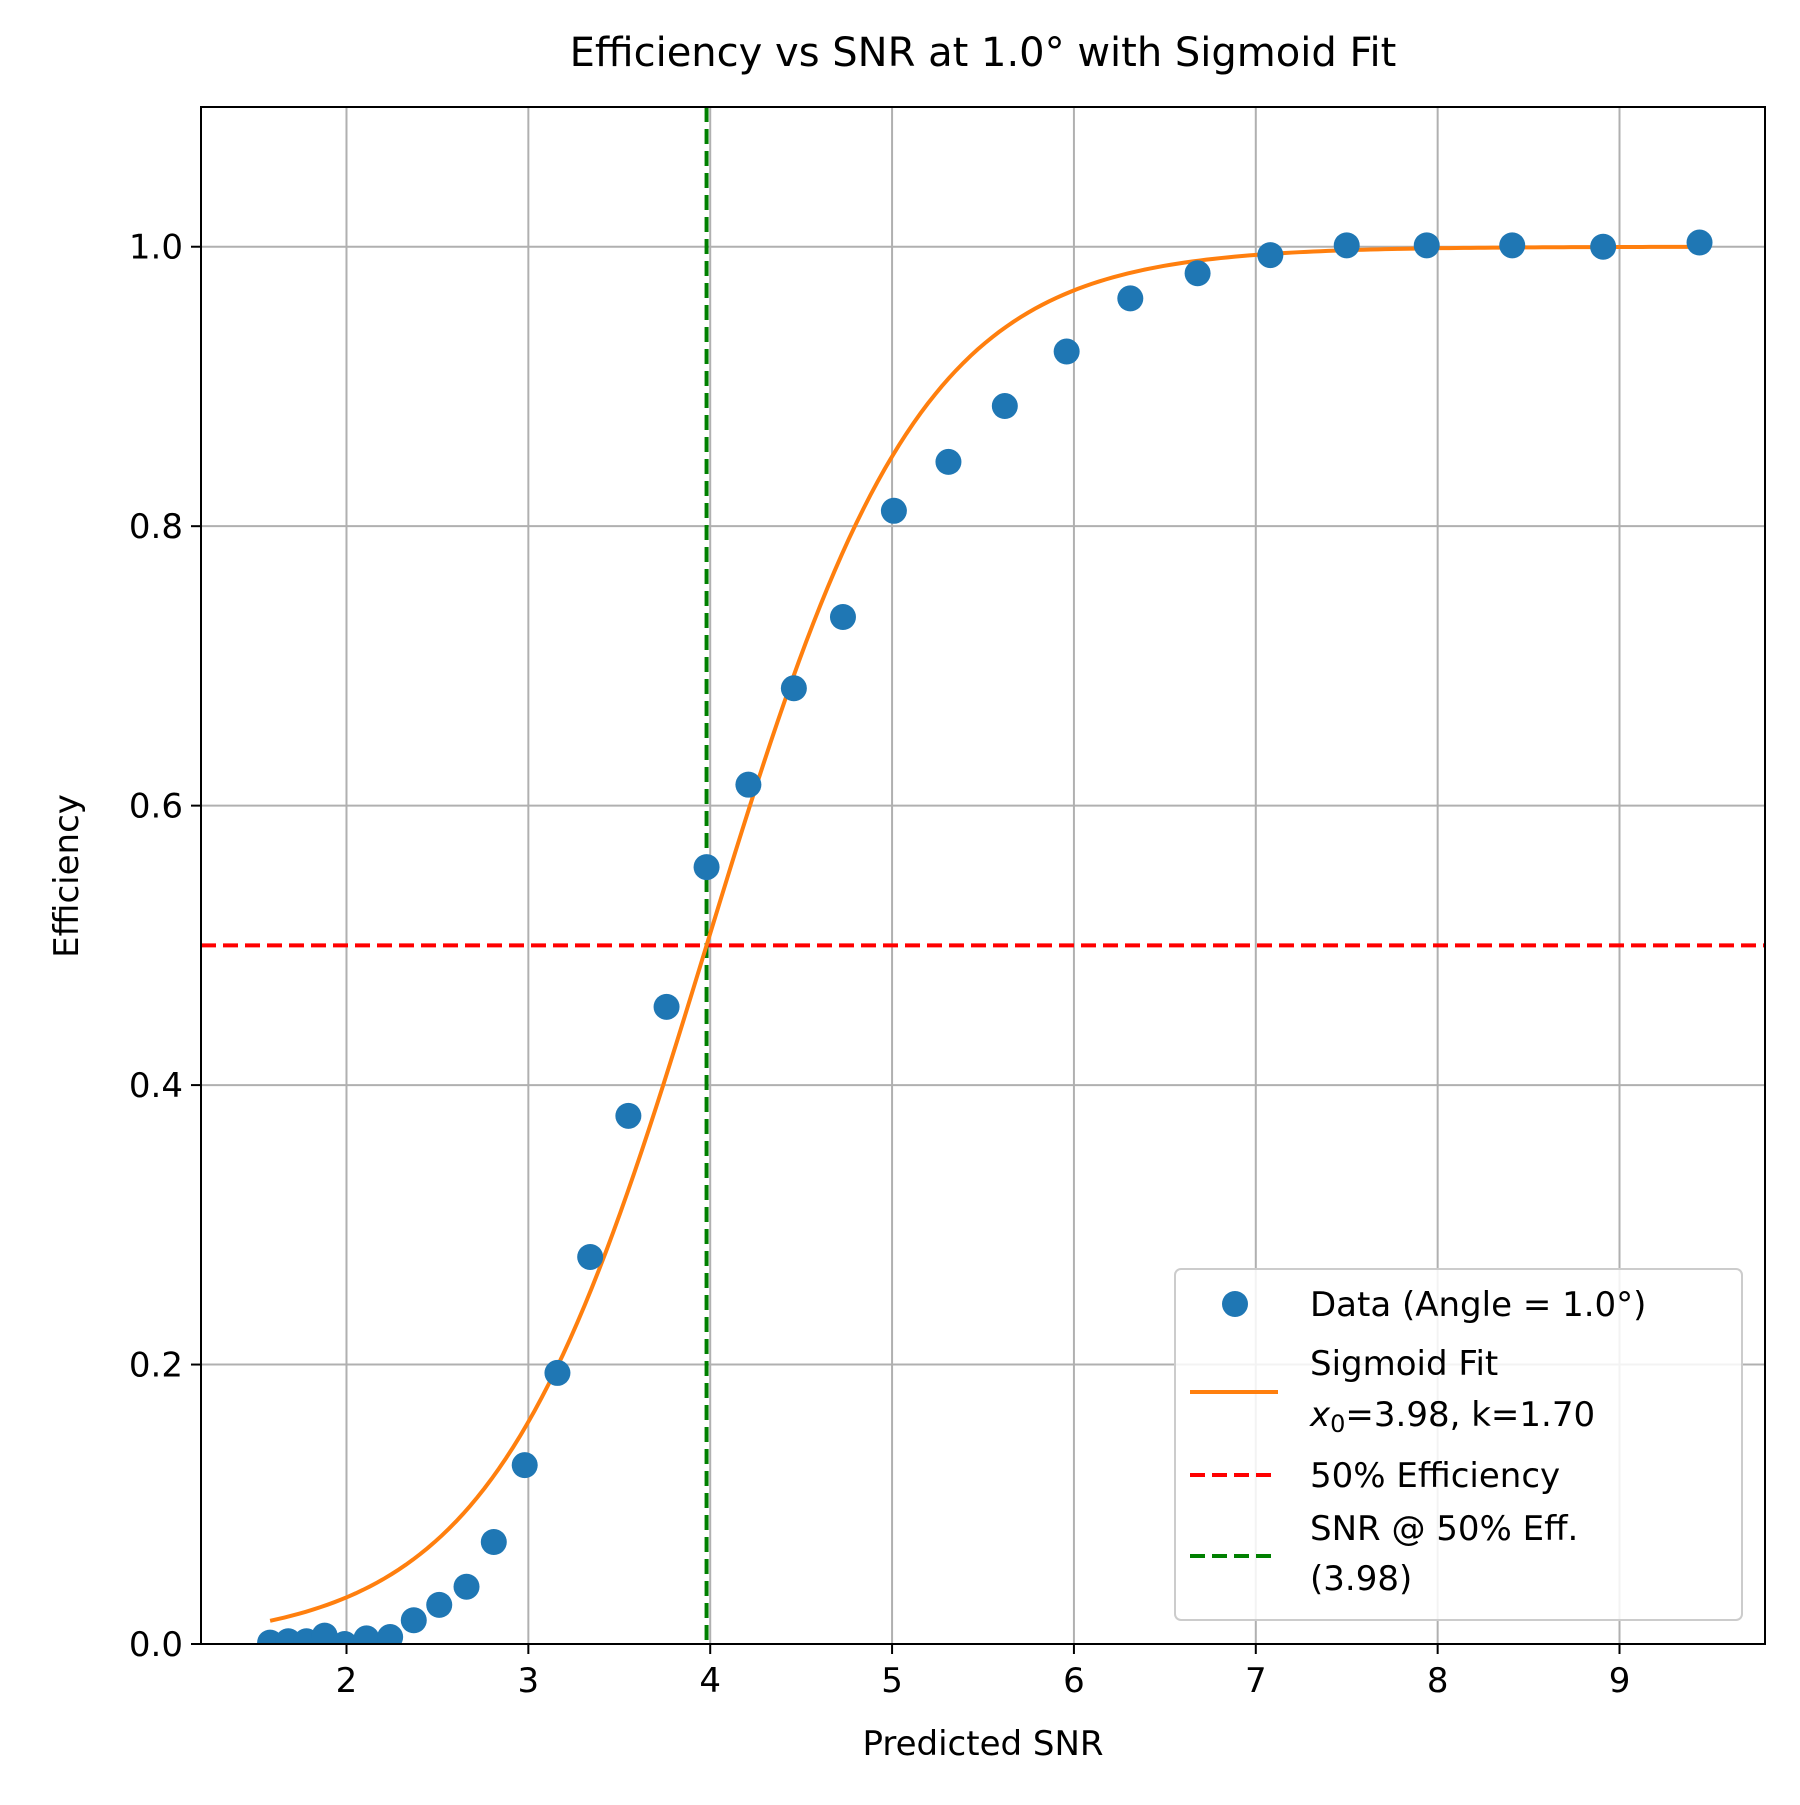 The height and width of the screenshot is (1805, 1800). What do you see at coordinates (1438, 1681) in the screenshot?
I see `x-tick-label: 8` at bounding box center [1438, 1681].